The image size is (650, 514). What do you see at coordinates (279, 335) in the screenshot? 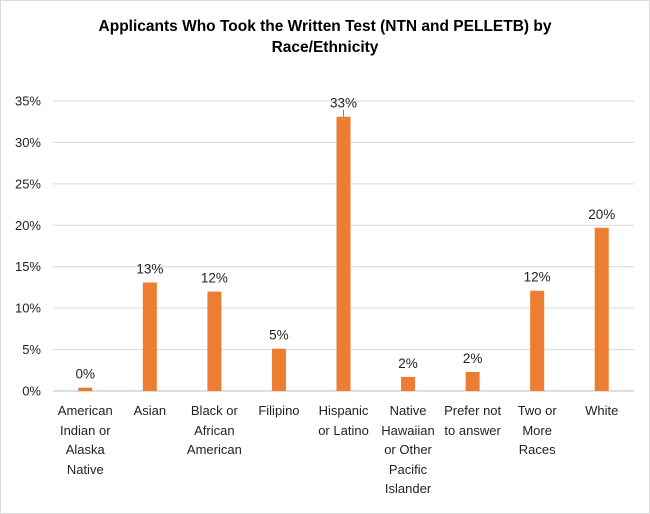
I see `data-label: 5%` at bounding box center [279, 335].